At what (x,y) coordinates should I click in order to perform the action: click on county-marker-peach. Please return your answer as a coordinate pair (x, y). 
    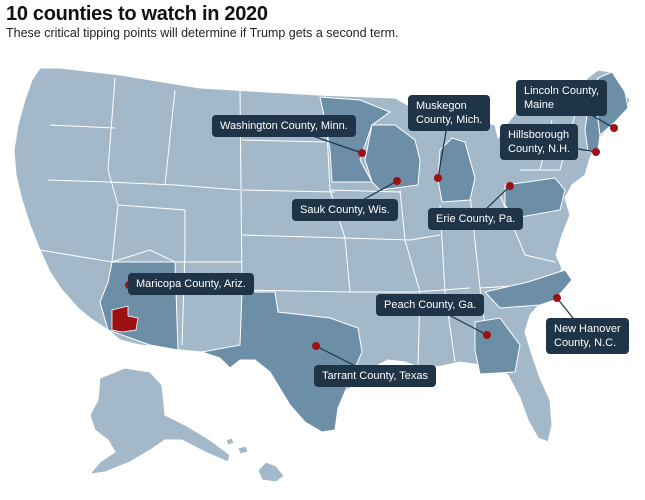
    Looking at the image, I should click on (487, 335).